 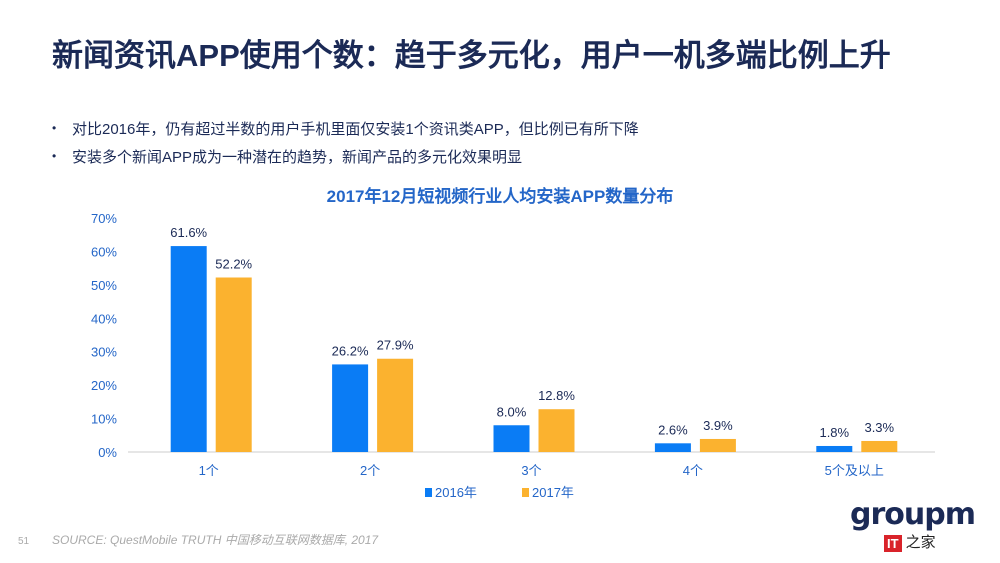 I want to click on data-label: 52.2%, so click(x=233, y=264).